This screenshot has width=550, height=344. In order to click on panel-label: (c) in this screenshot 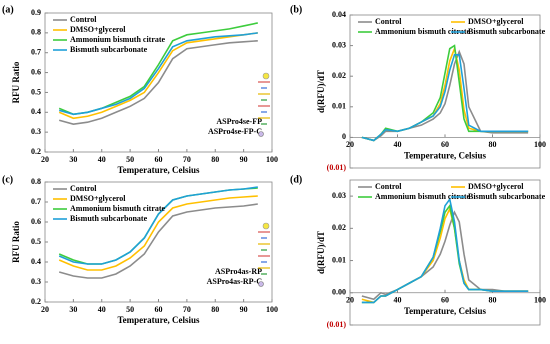, I will do `click(7, 179)`.